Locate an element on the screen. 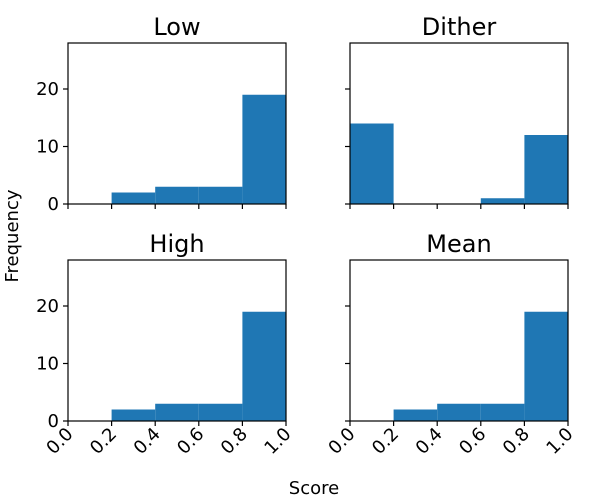  subplot-title: High is located at coordinates (176, 244).